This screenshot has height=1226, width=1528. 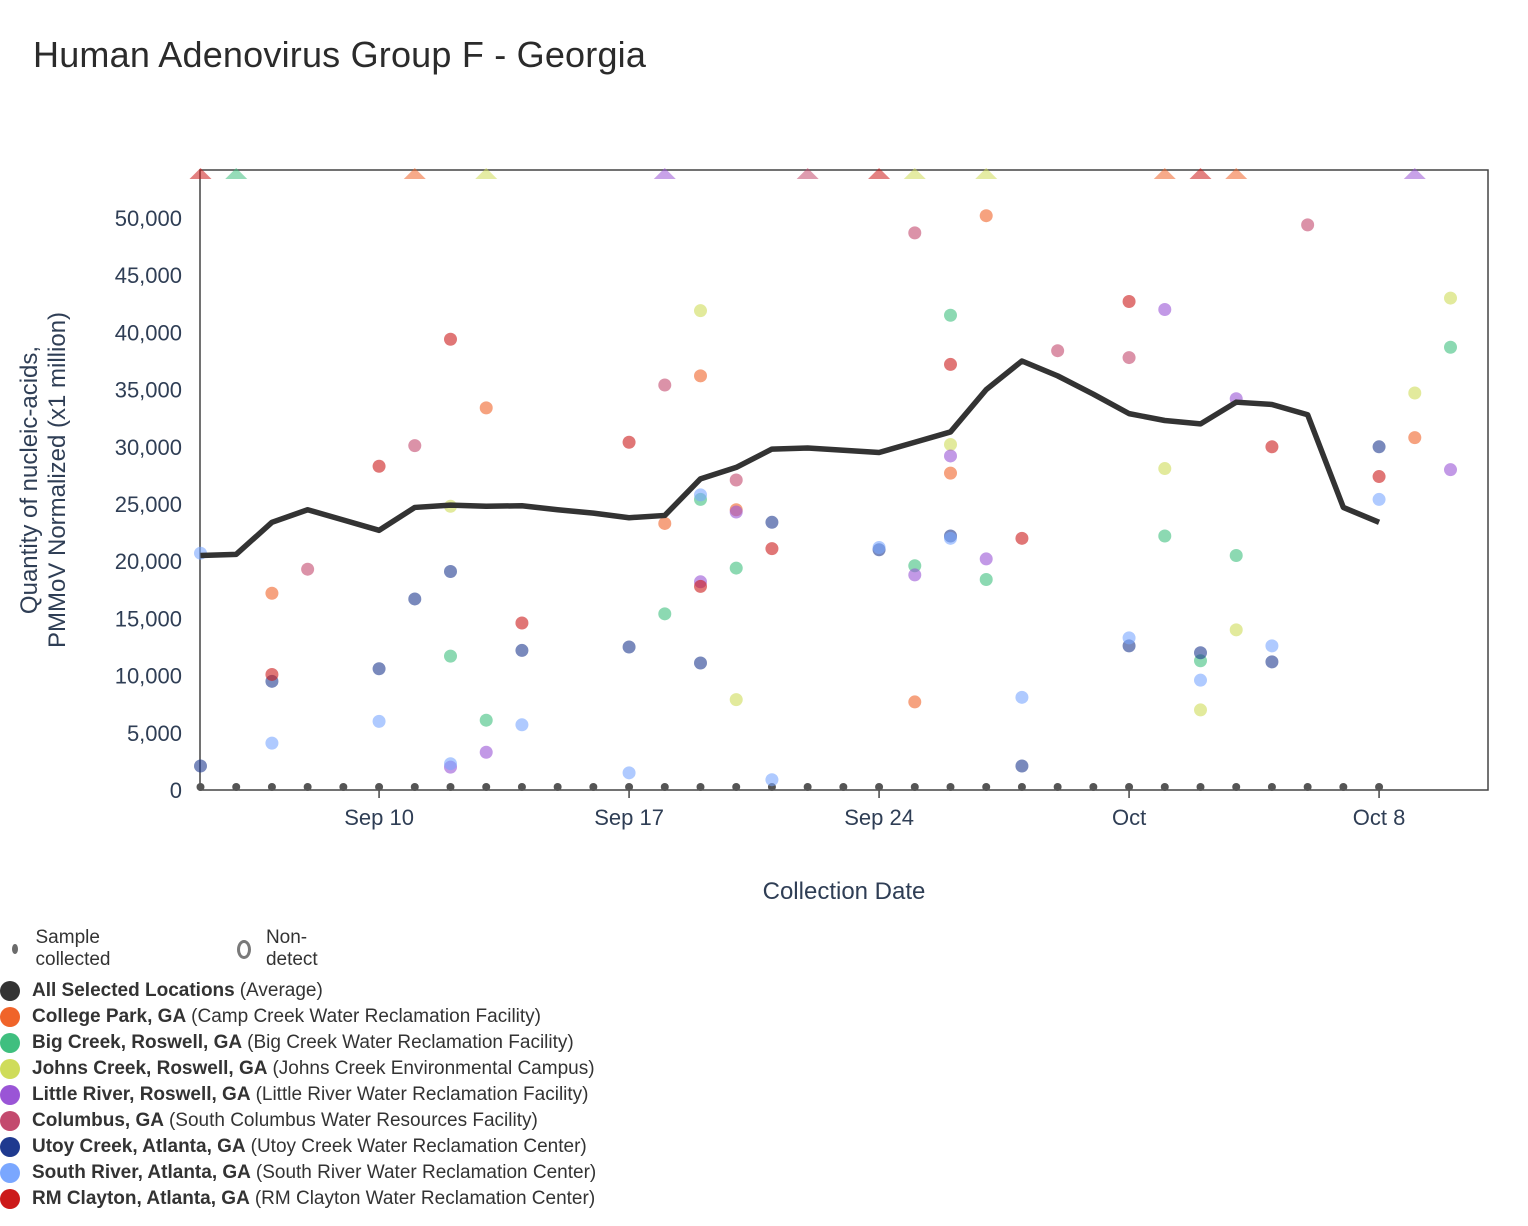 I want to click on legend-sample-collected: Sample collected, so click(x=63, y=948).